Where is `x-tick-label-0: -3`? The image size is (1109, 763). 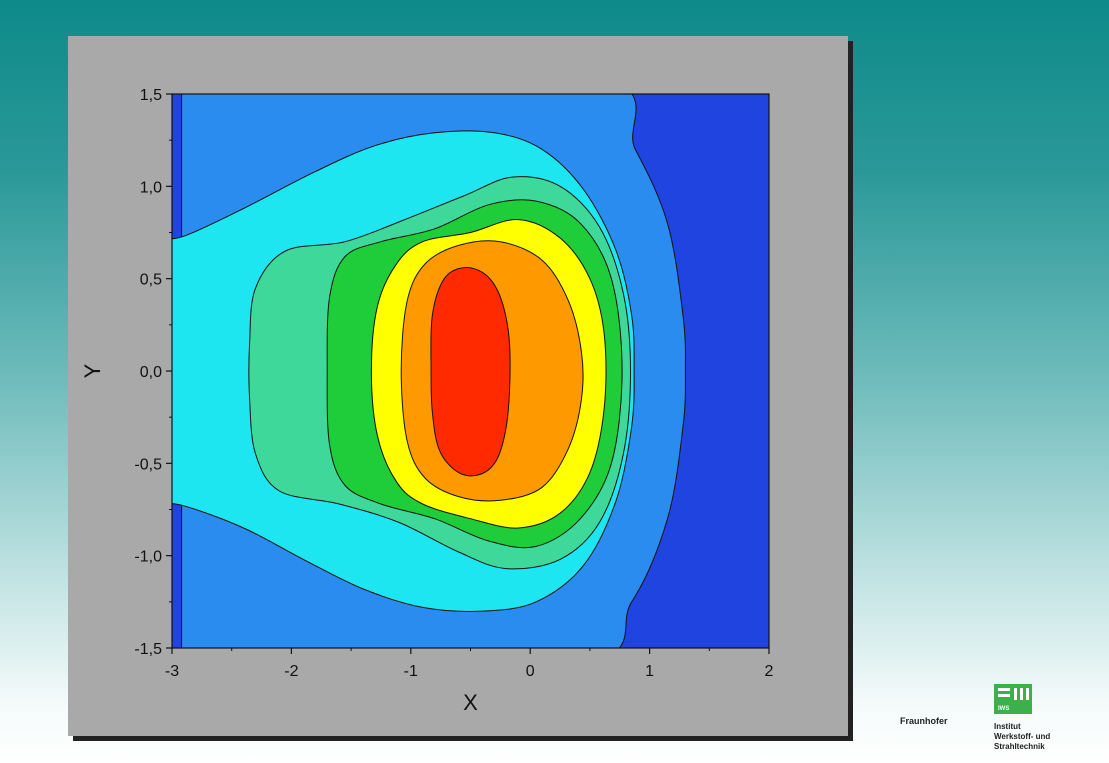
x-tick-label-0: -3 is located at coordinates (172, 671).